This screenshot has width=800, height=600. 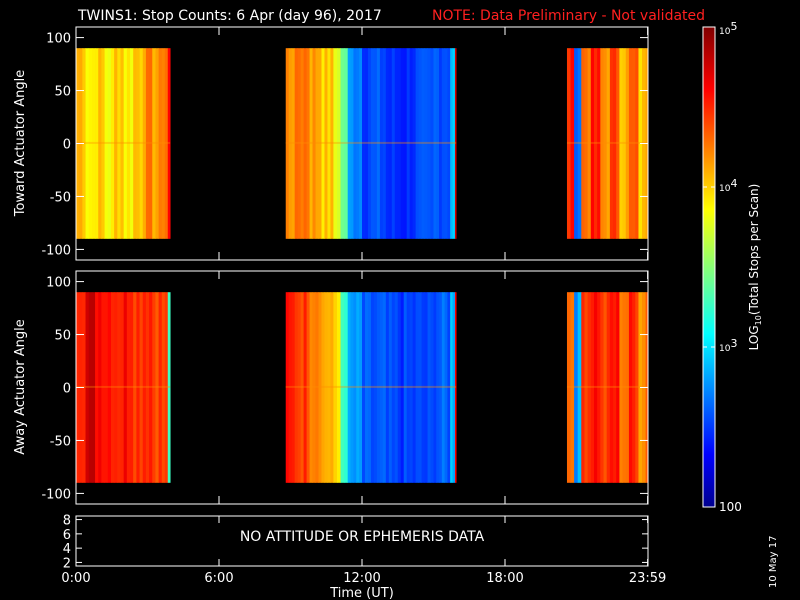 I want to click on colorbar-tick-label: 100, so click(x=730, y=507).